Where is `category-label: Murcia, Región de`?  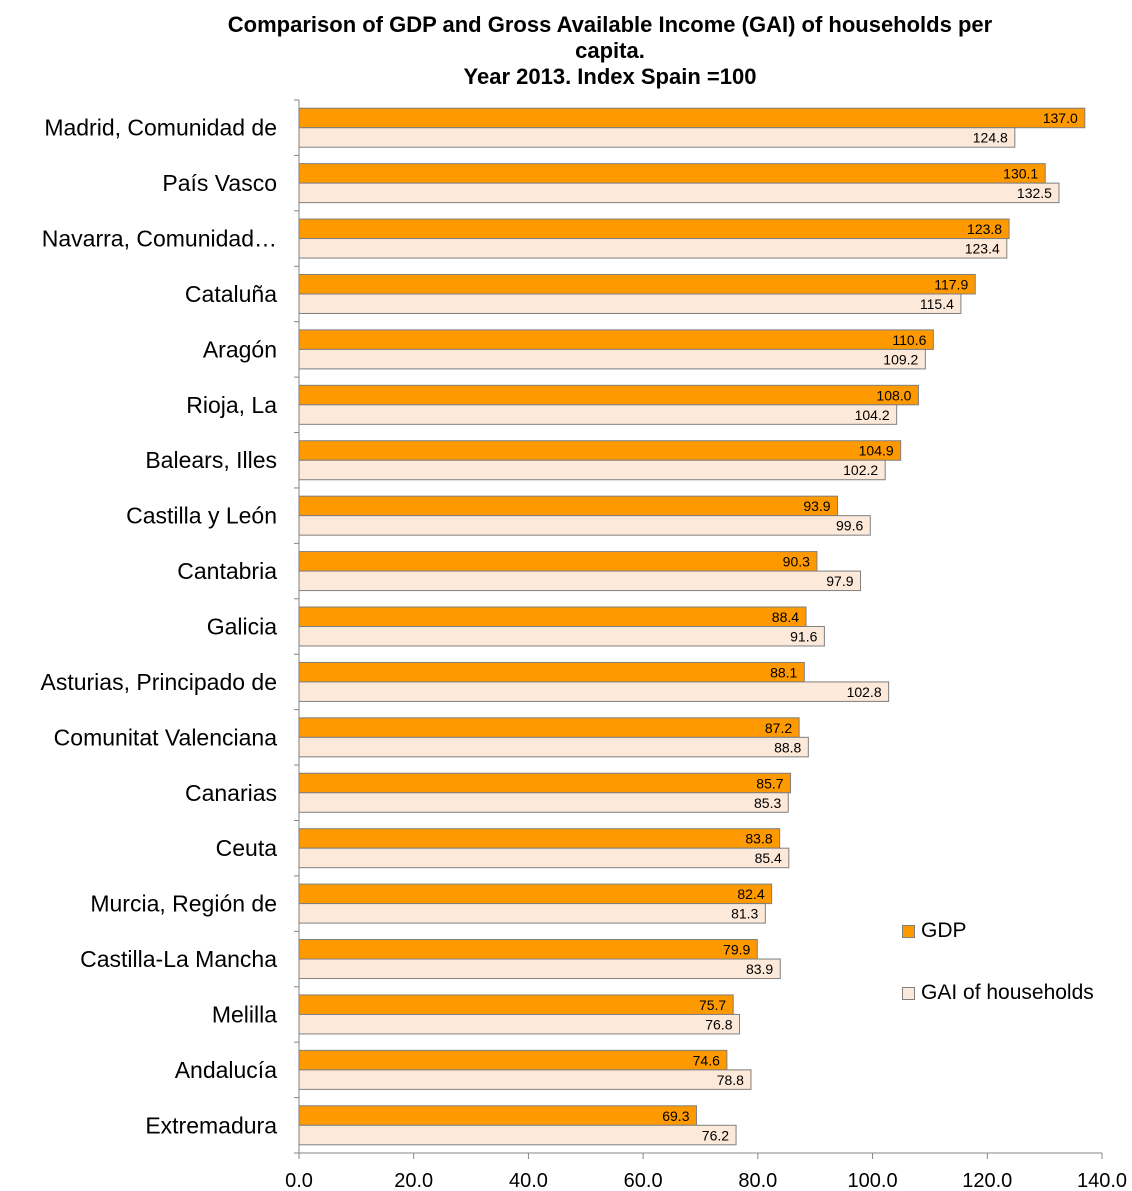 category-label: Murcia, Región de is located at coordinates (183, 904).